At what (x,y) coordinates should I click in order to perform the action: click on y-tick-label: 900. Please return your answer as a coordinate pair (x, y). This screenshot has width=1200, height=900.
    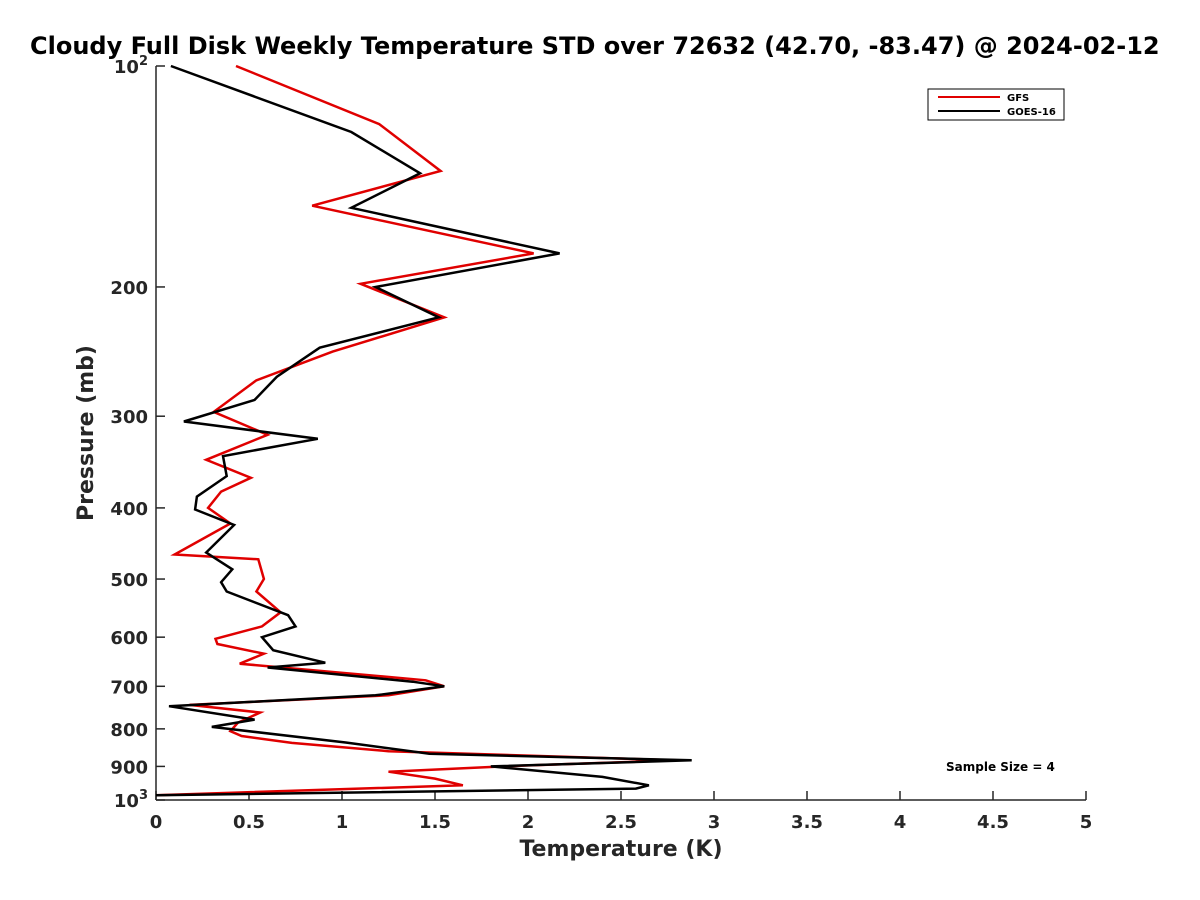
    Looking at the image, I should click on (129, 767).